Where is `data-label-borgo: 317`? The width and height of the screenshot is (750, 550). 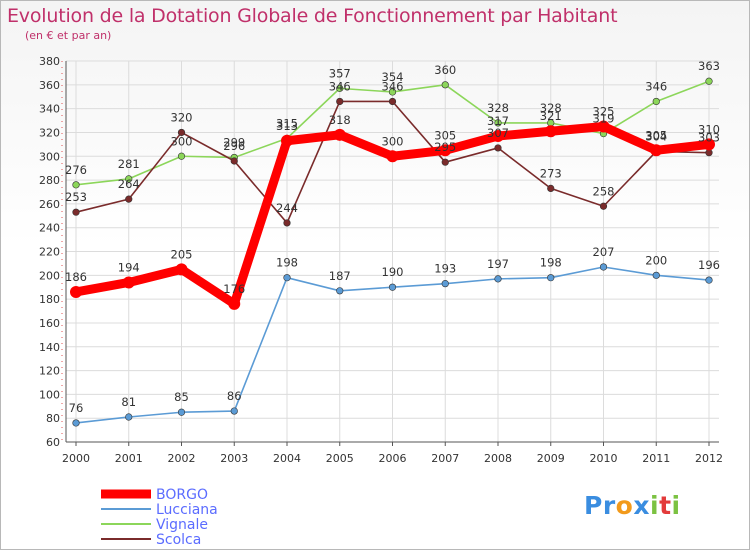 data-label-borgo: 317 is located at coordinates (498, 121).